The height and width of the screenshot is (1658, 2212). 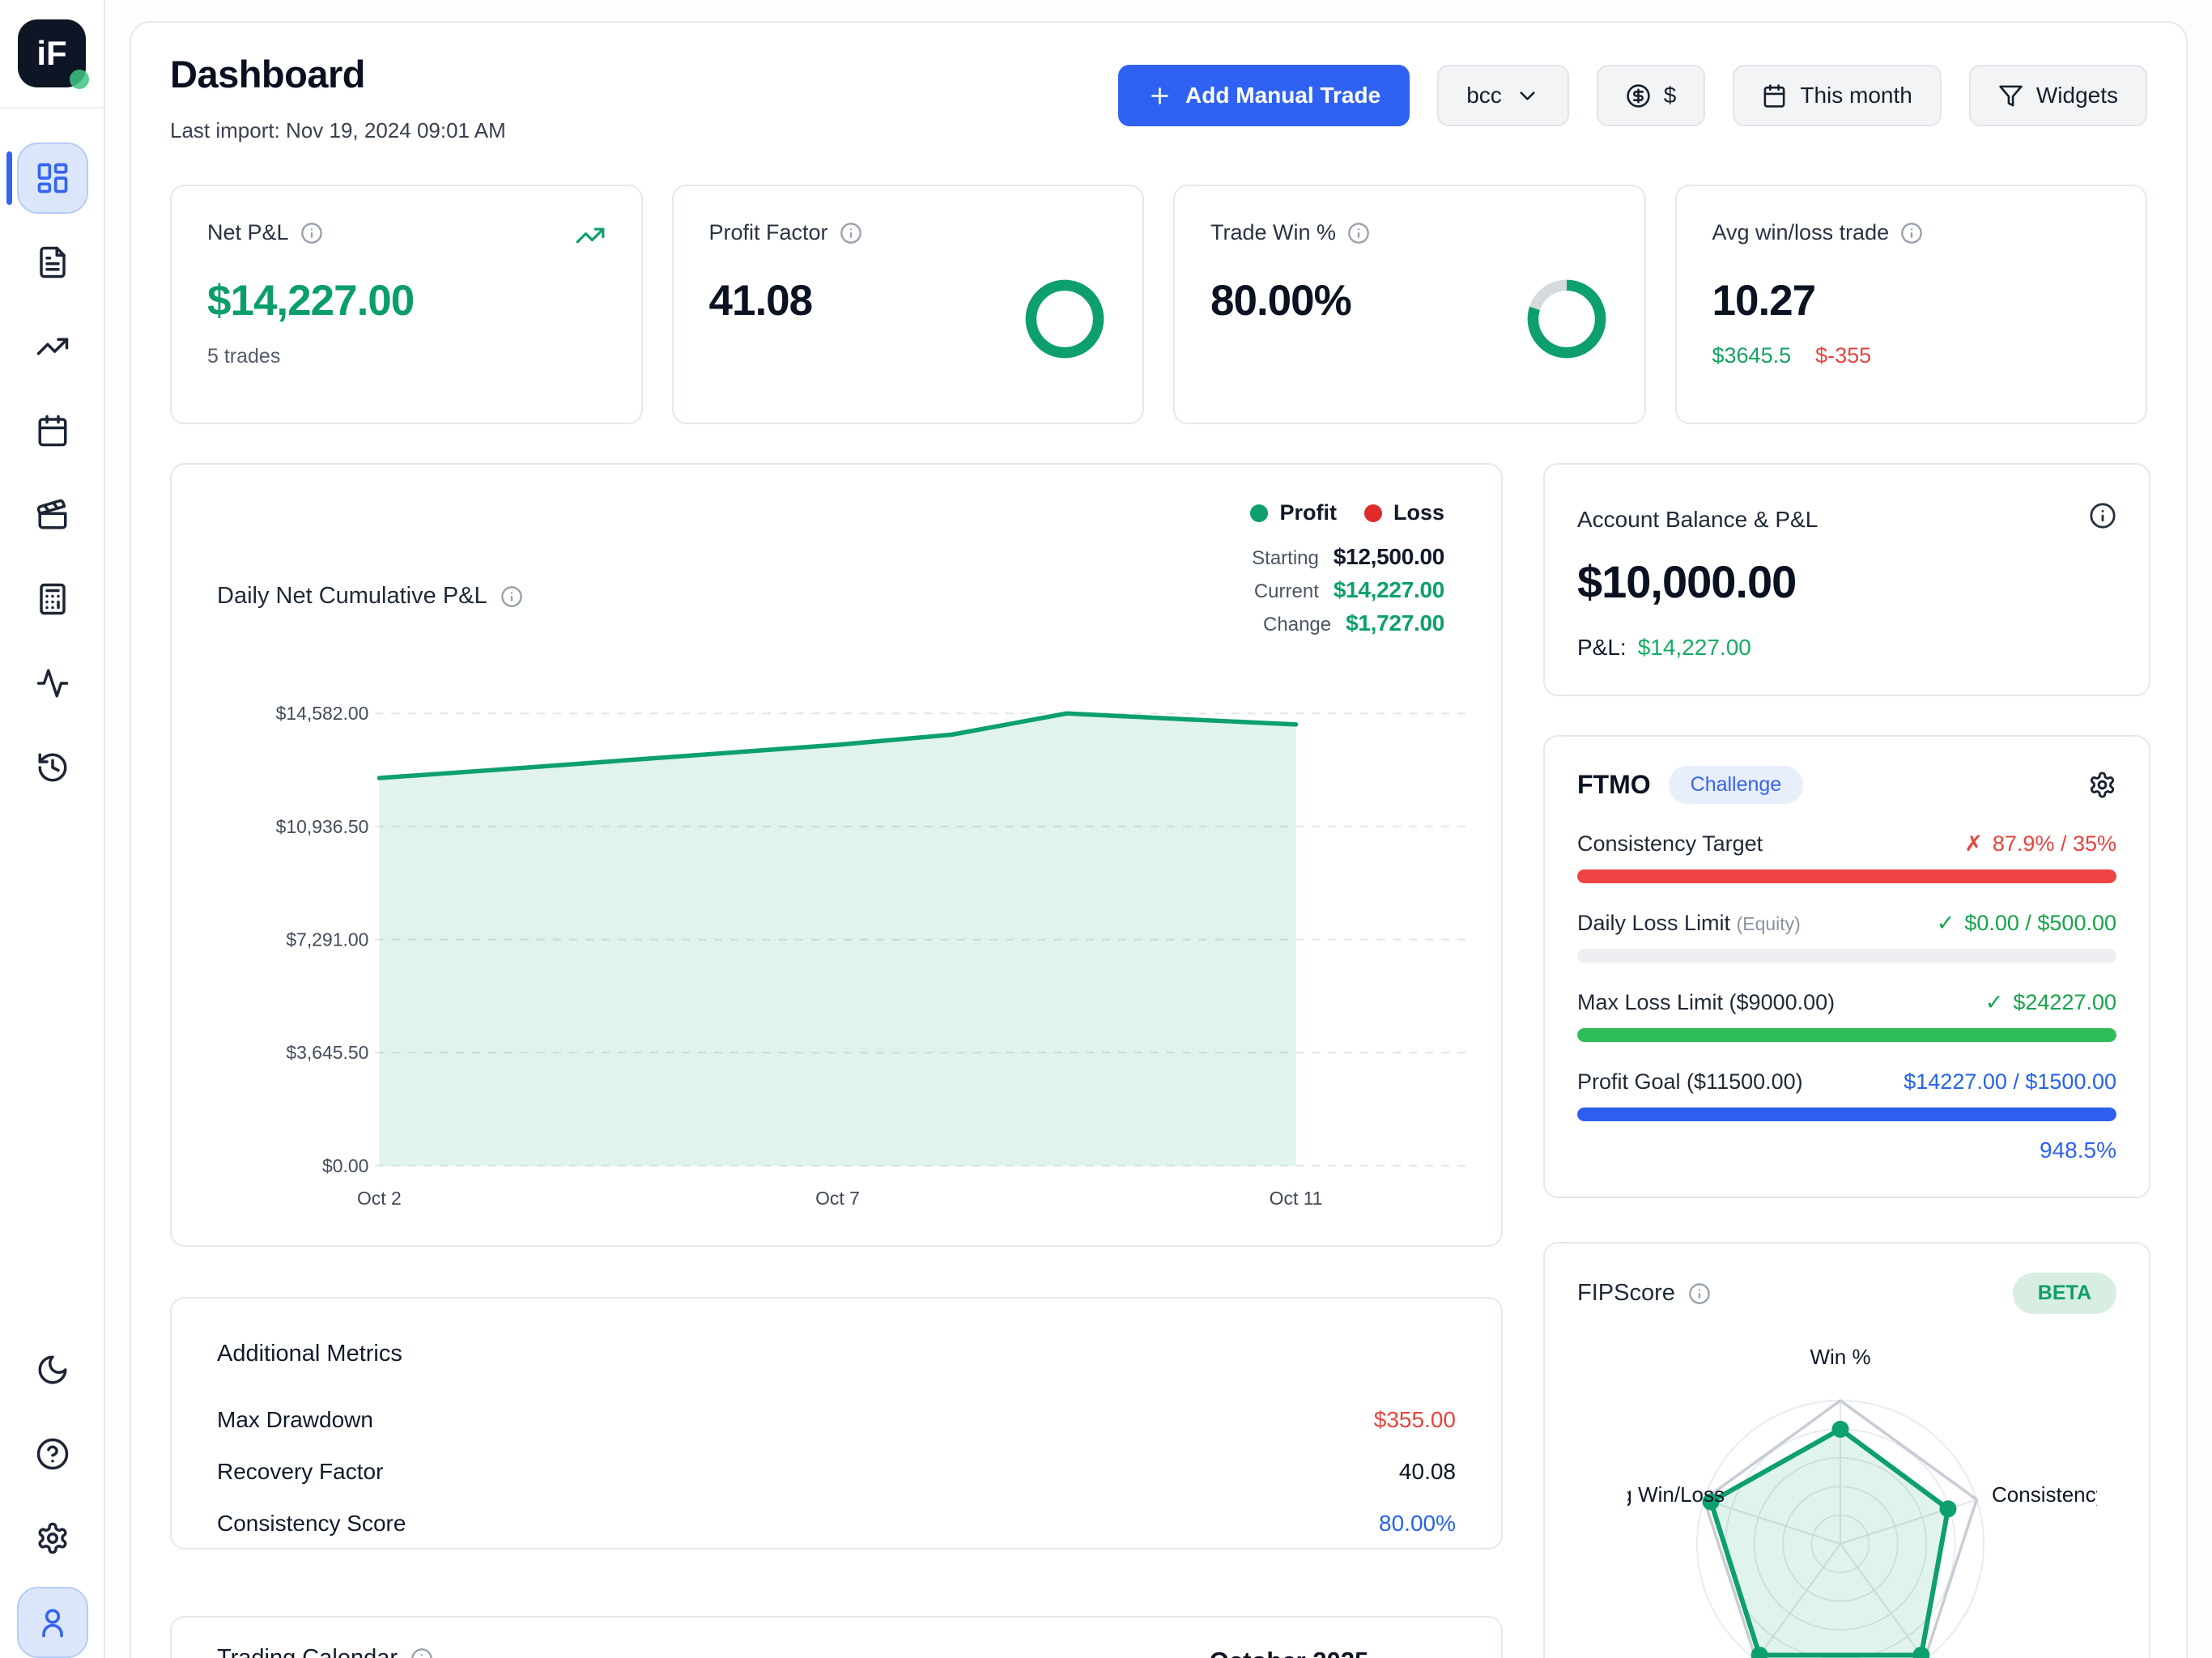 What do you see at coordinates (1752, 355) in the screenshot?
I see `avg-win-value: $3645.5` at bounding box center [1752, 355].